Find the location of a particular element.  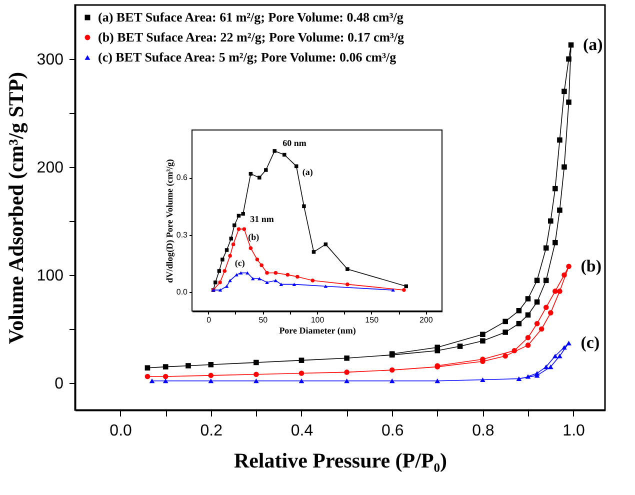

legend-label: (c) BET Suface Area: 5 m²/g; Pore Volume: 0.06 cm³/g is located at coordinates (247, 57).